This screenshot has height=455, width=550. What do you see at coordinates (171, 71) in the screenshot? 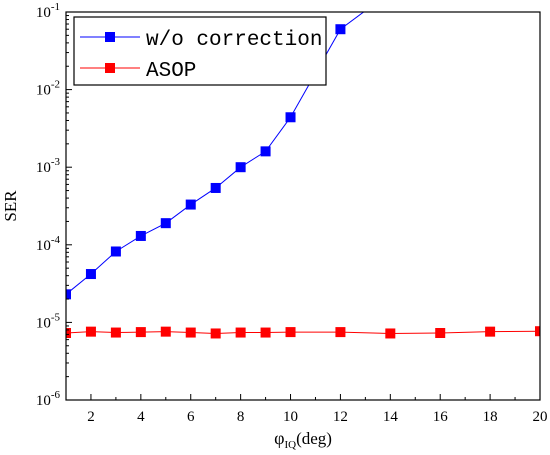
I see `legend-label-asop: ASOP` at bounding box center [171, 71].